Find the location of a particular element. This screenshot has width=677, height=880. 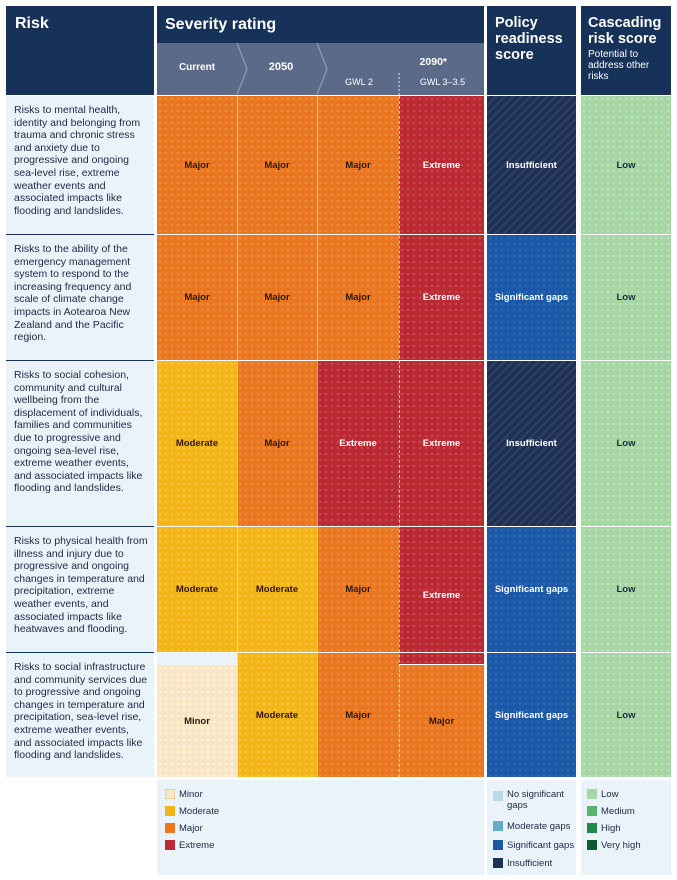

legend-minor: Minor is located at coordinates (191, 794).